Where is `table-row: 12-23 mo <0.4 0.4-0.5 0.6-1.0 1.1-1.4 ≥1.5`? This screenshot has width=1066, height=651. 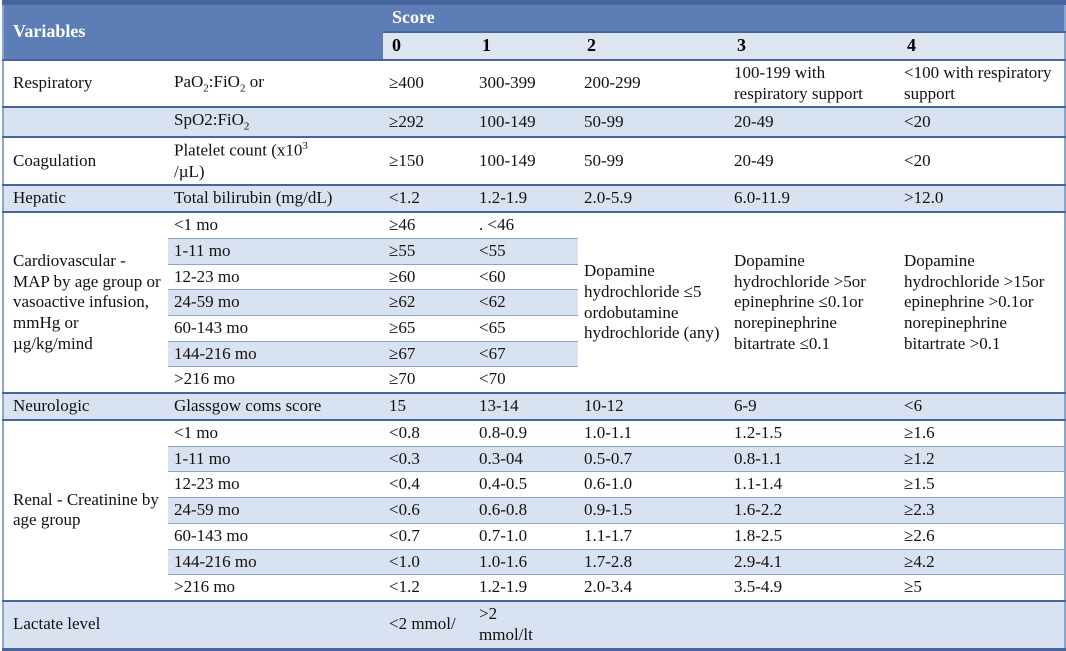 table-row: 12-23 mo <0.4 0.4-0.5 0.6-1.0 1.1-1.4 ≥1.5 is located at coordinates (534, 484).